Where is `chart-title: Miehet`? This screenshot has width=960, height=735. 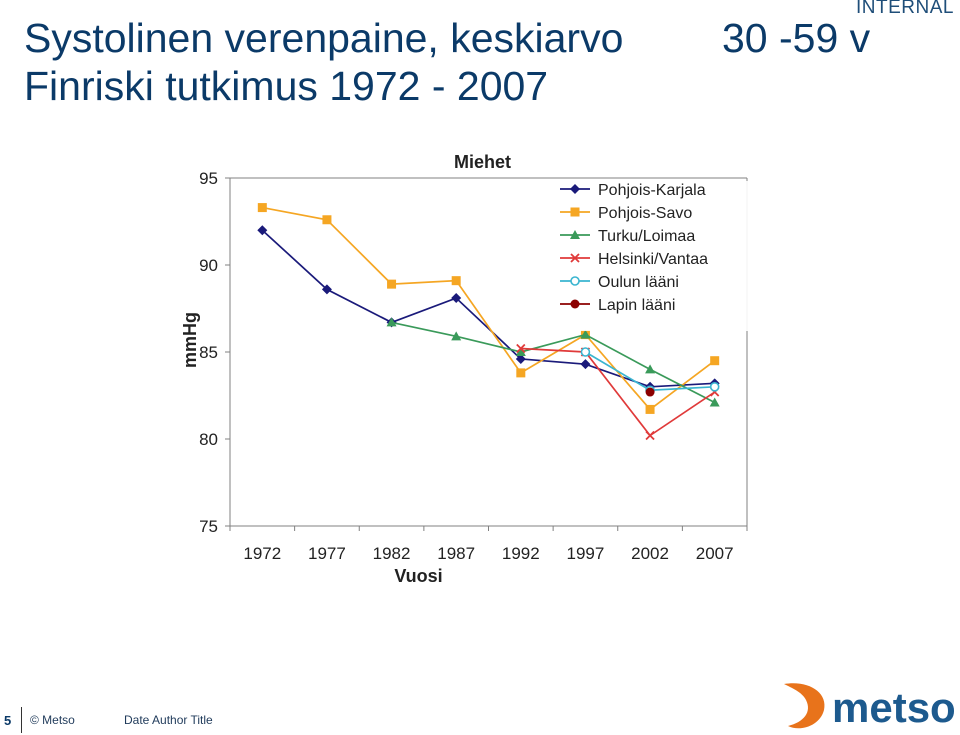
chart-title: Miehet is located at coordinates (482, 162).